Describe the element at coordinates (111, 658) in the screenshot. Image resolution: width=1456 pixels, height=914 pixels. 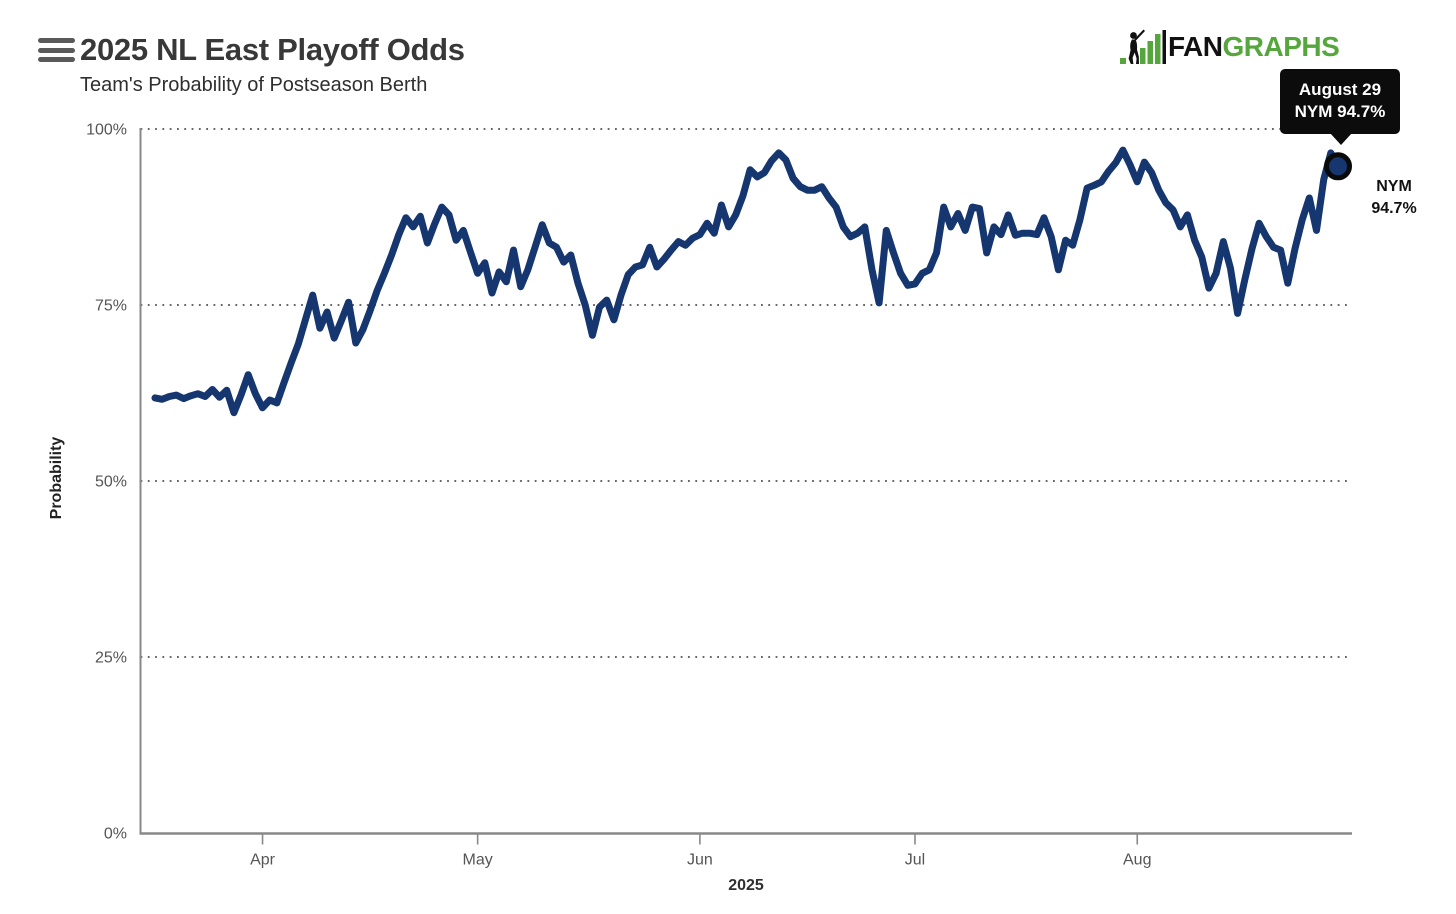
I see `y-tick-label-25: 25%` at that location.